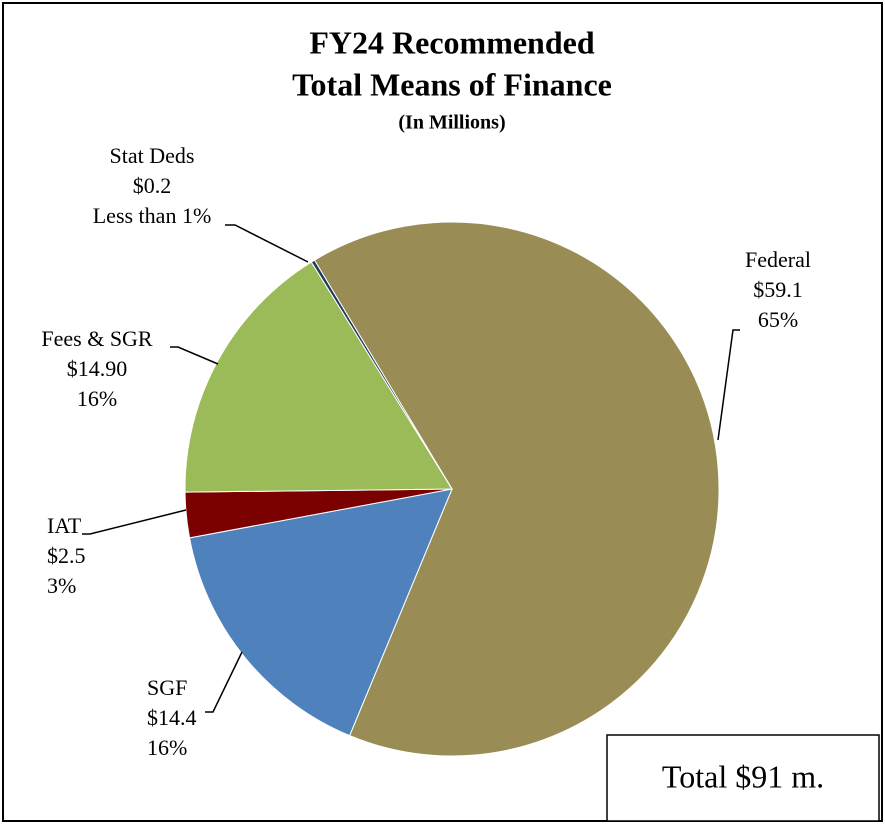 The image size is (885, 824). What do you see at coordinates (167, 687) in the screenshot?
I see `slice-label: SGF` at bounding box center [167, 687].